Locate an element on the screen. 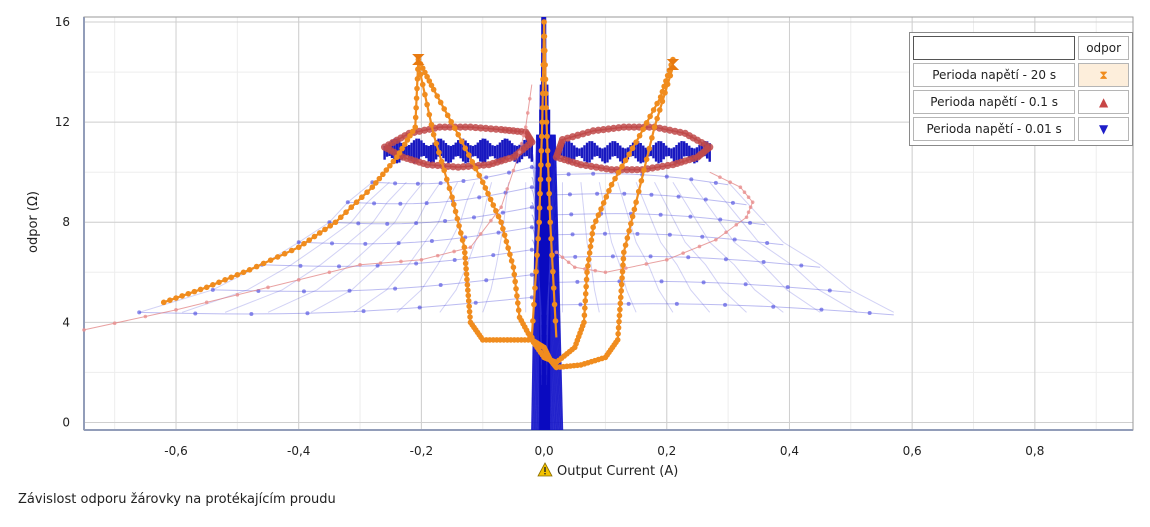 This screenshot has width=1150, height=527. legend-series-symbol: ▼ is located at coordinates (1103, 129).